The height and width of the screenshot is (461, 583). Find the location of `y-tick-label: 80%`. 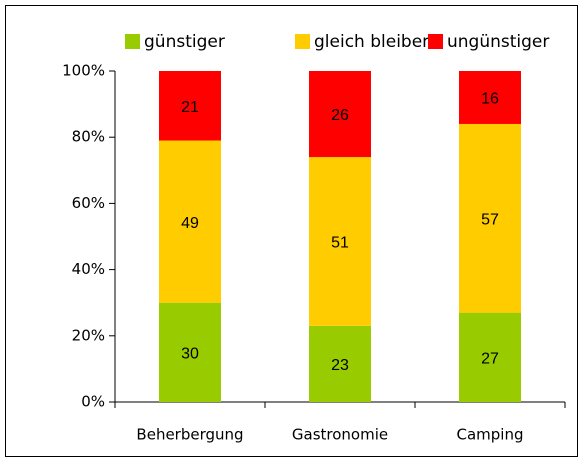

y-tick-label: 80% is located at coordinates (88, 137).